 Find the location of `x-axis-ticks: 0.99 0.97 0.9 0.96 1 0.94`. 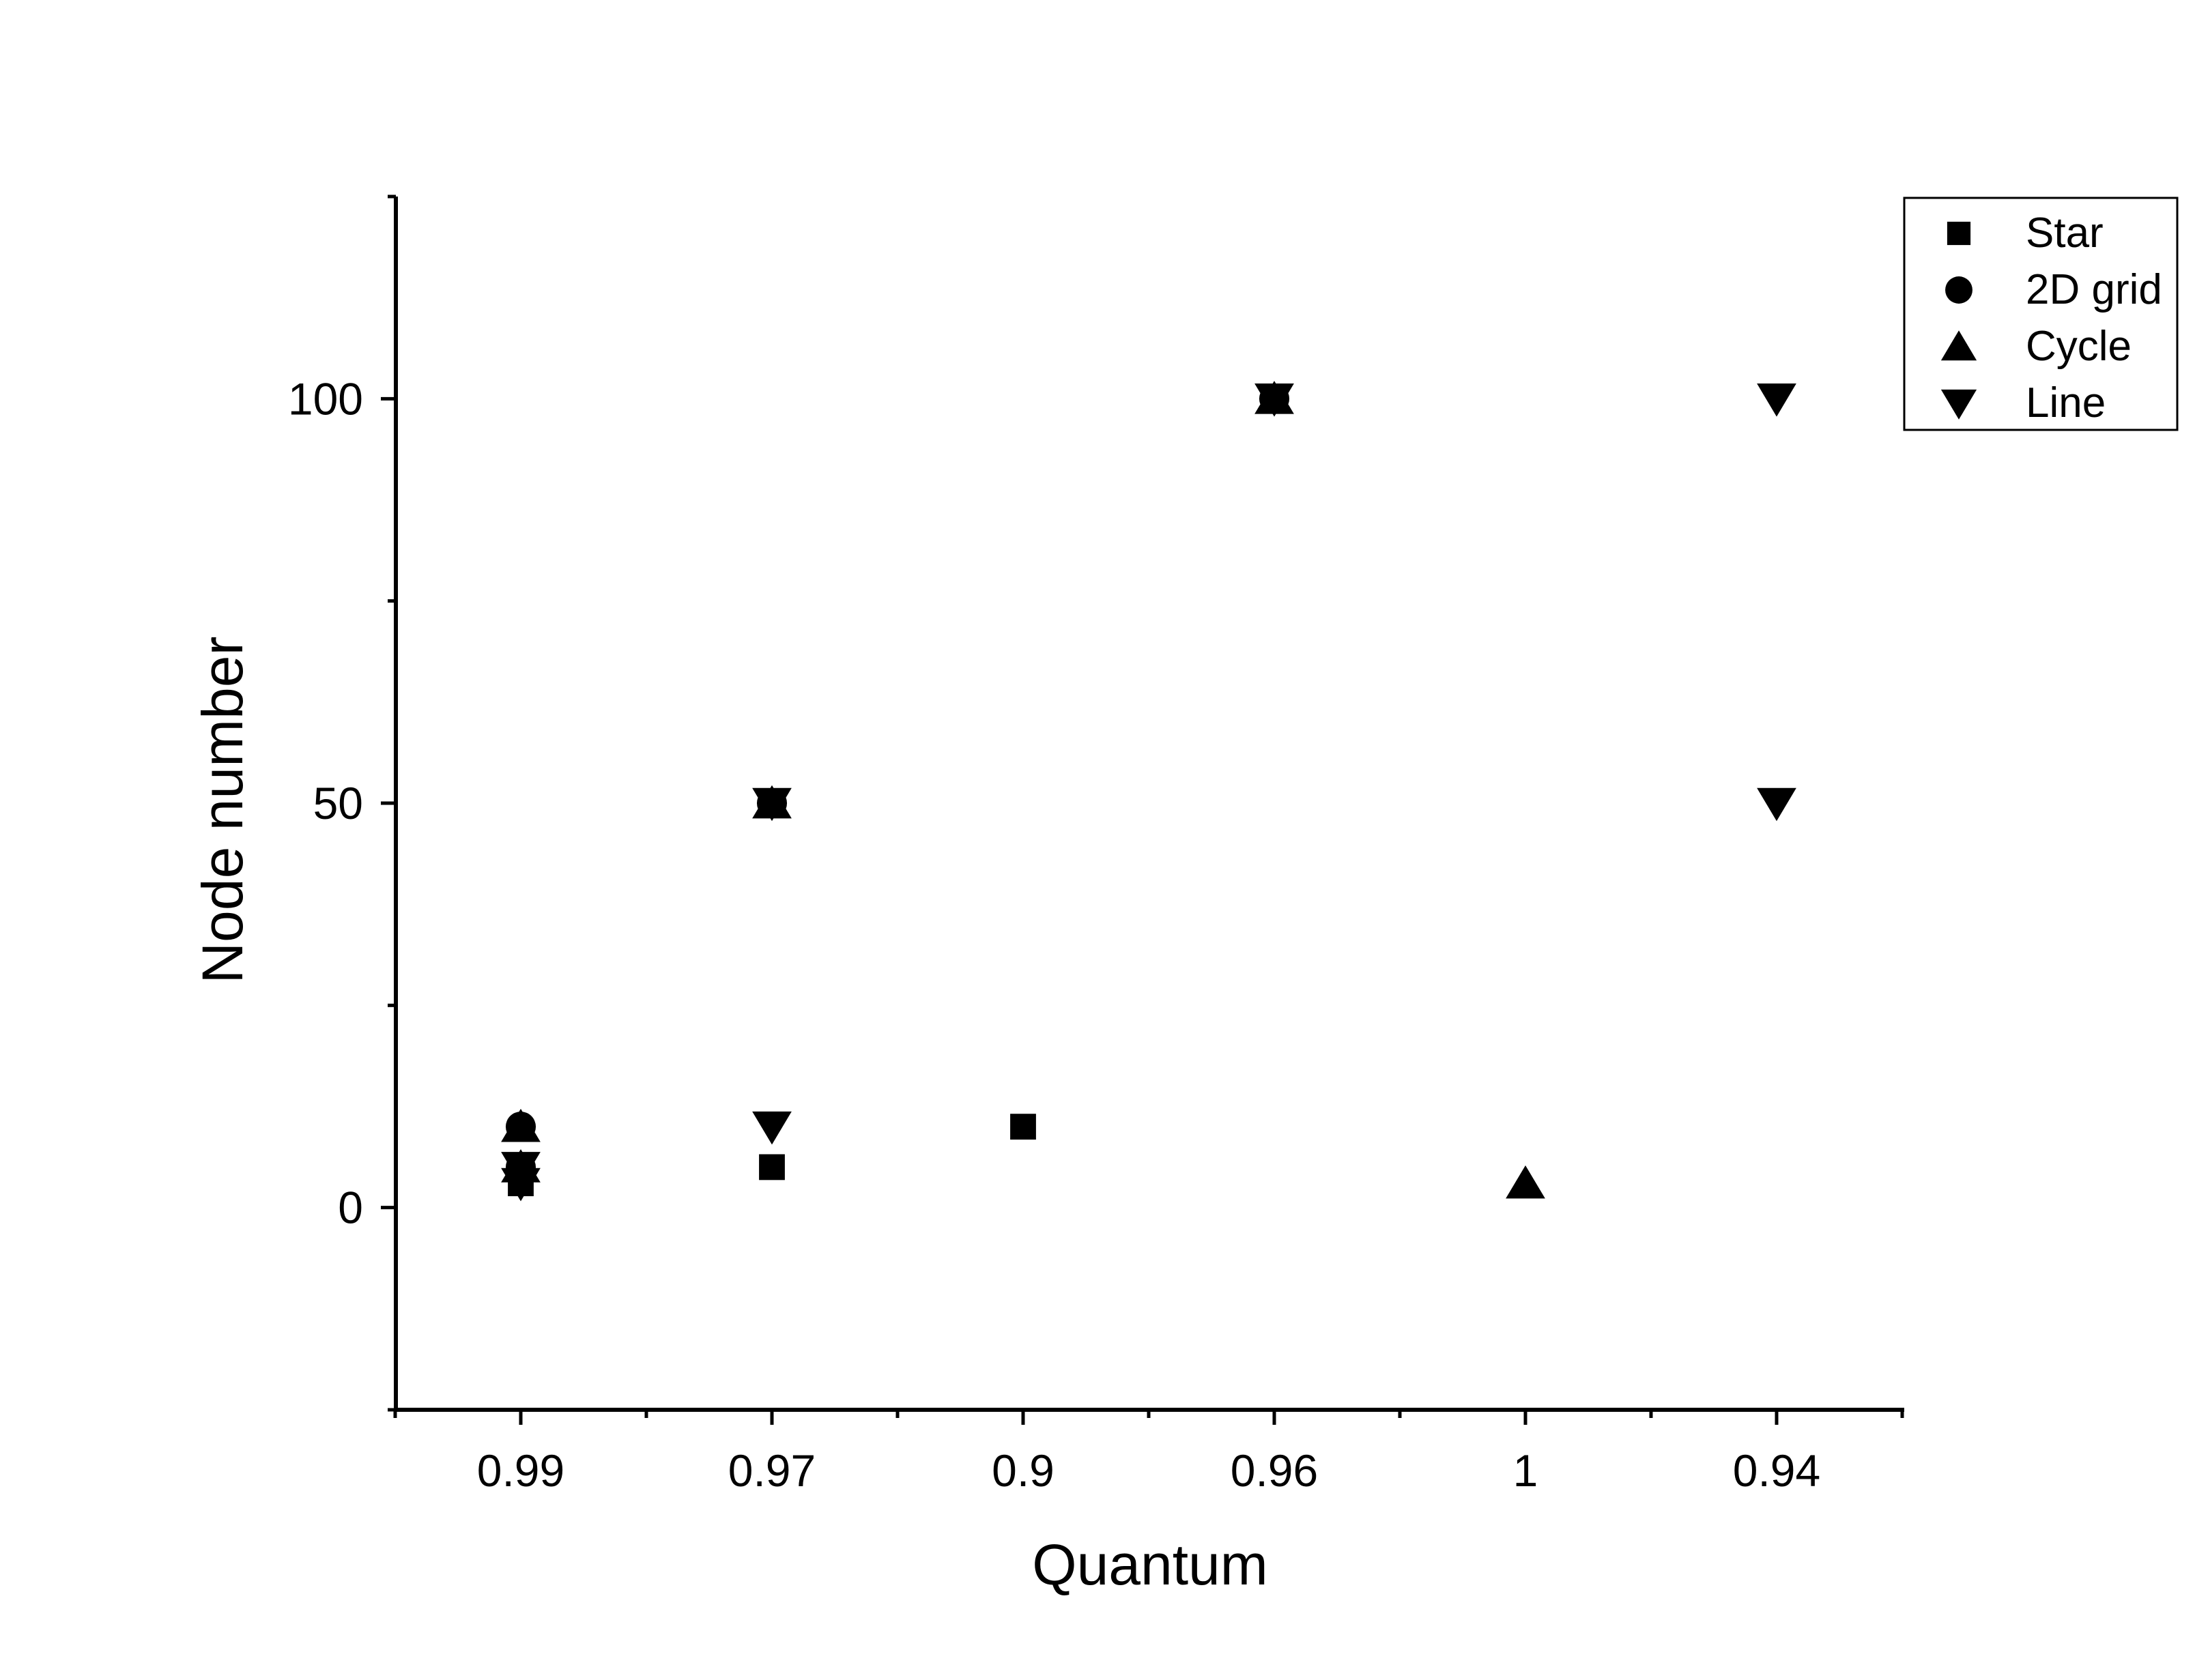

x-axis-ticks: 0.99 0.97 0.9 0.96 1 0.94 is located at coordinates (1148, 1453).